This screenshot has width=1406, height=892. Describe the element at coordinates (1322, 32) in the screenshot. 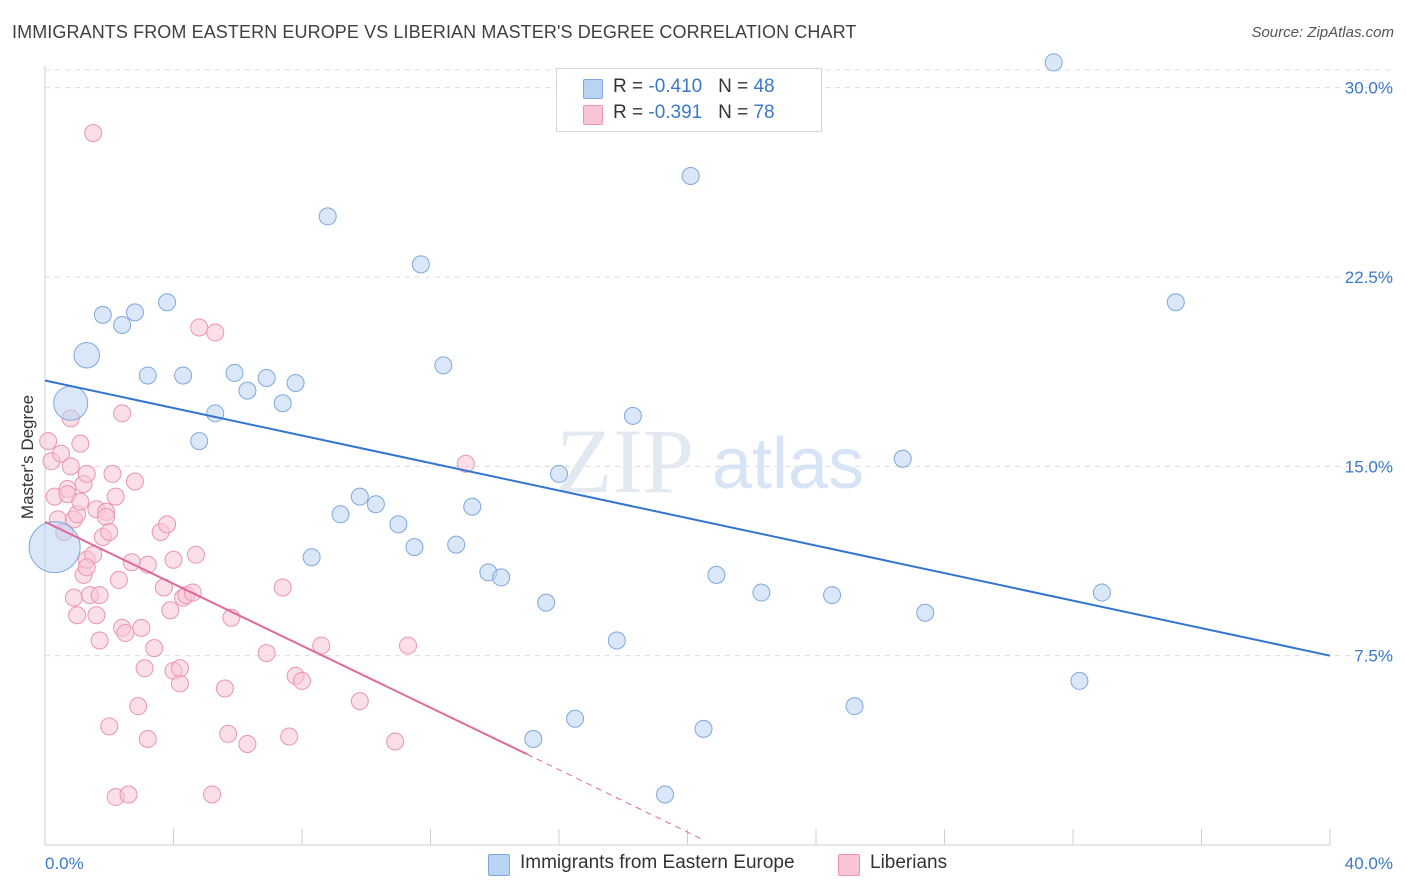

I see `source-label: Source: ZipAtlas.com` at that location.